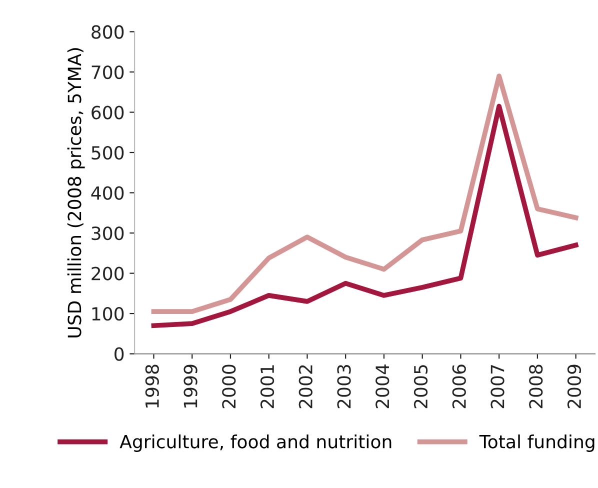  What do you see at coordinates (108, 113) in the screenshot?
I see `y-tick-label: 600` at bounding box center [108, 113].